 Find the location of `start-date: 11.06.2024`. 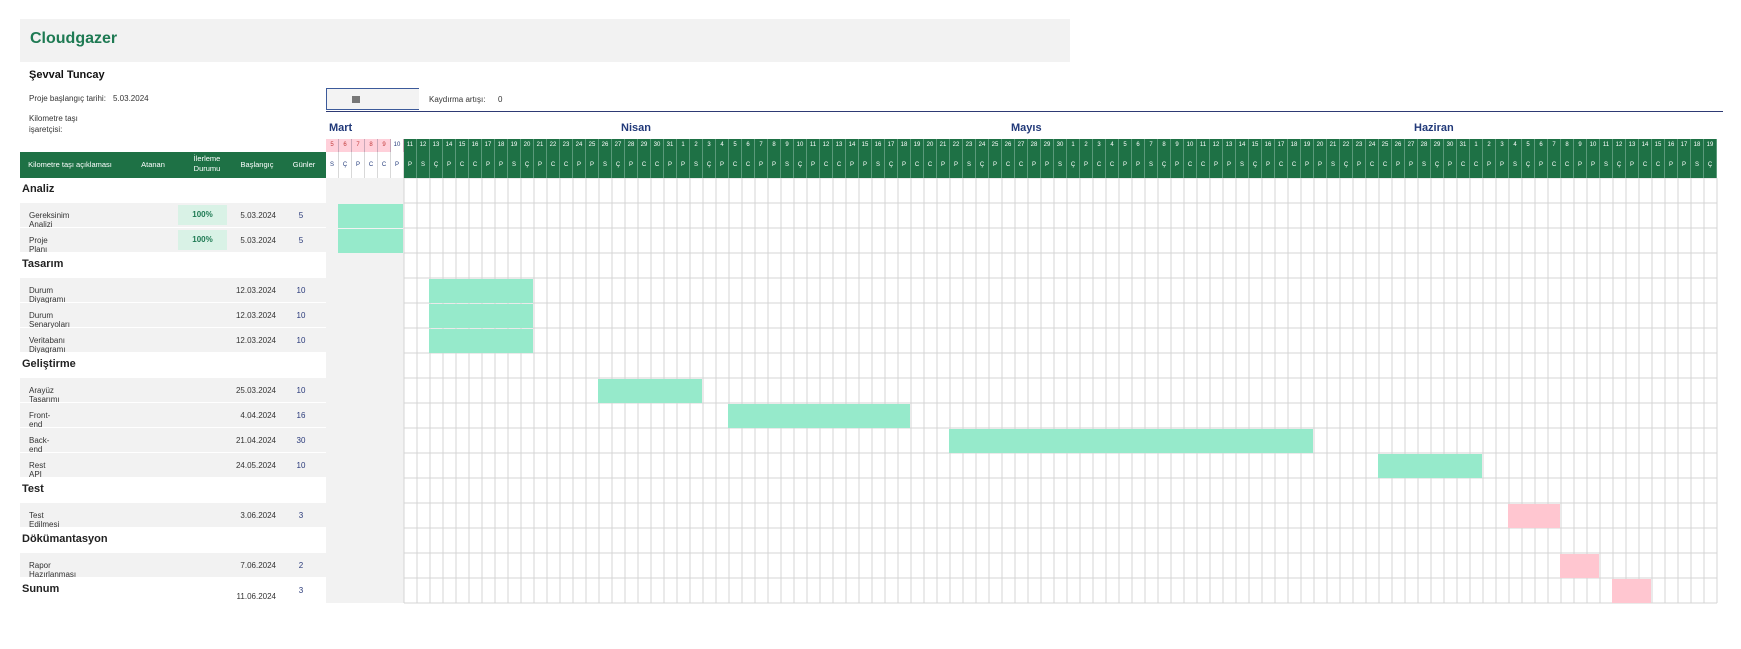

start-date: 11.06.2024 is located at coordinates (256, 596).